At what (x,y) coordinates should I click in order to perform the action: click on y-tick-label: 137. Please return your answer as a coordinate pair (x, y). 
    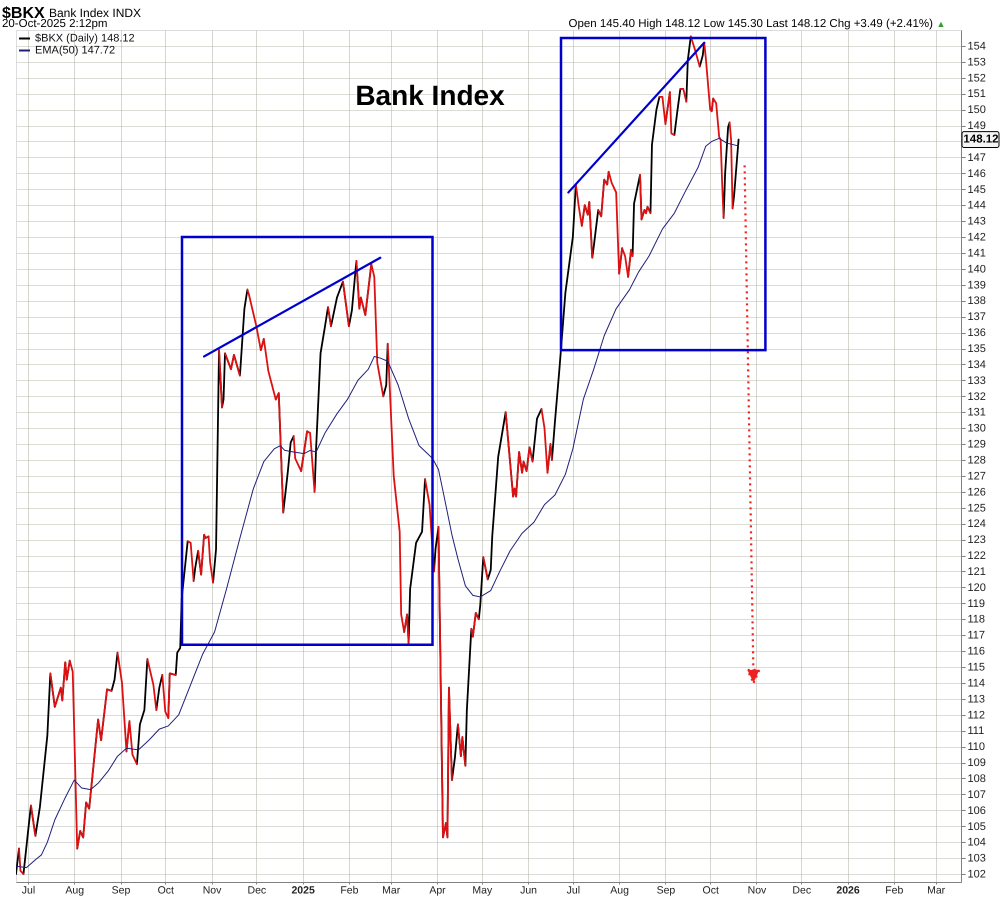
    Looking at the image, I should click on (977, 317).